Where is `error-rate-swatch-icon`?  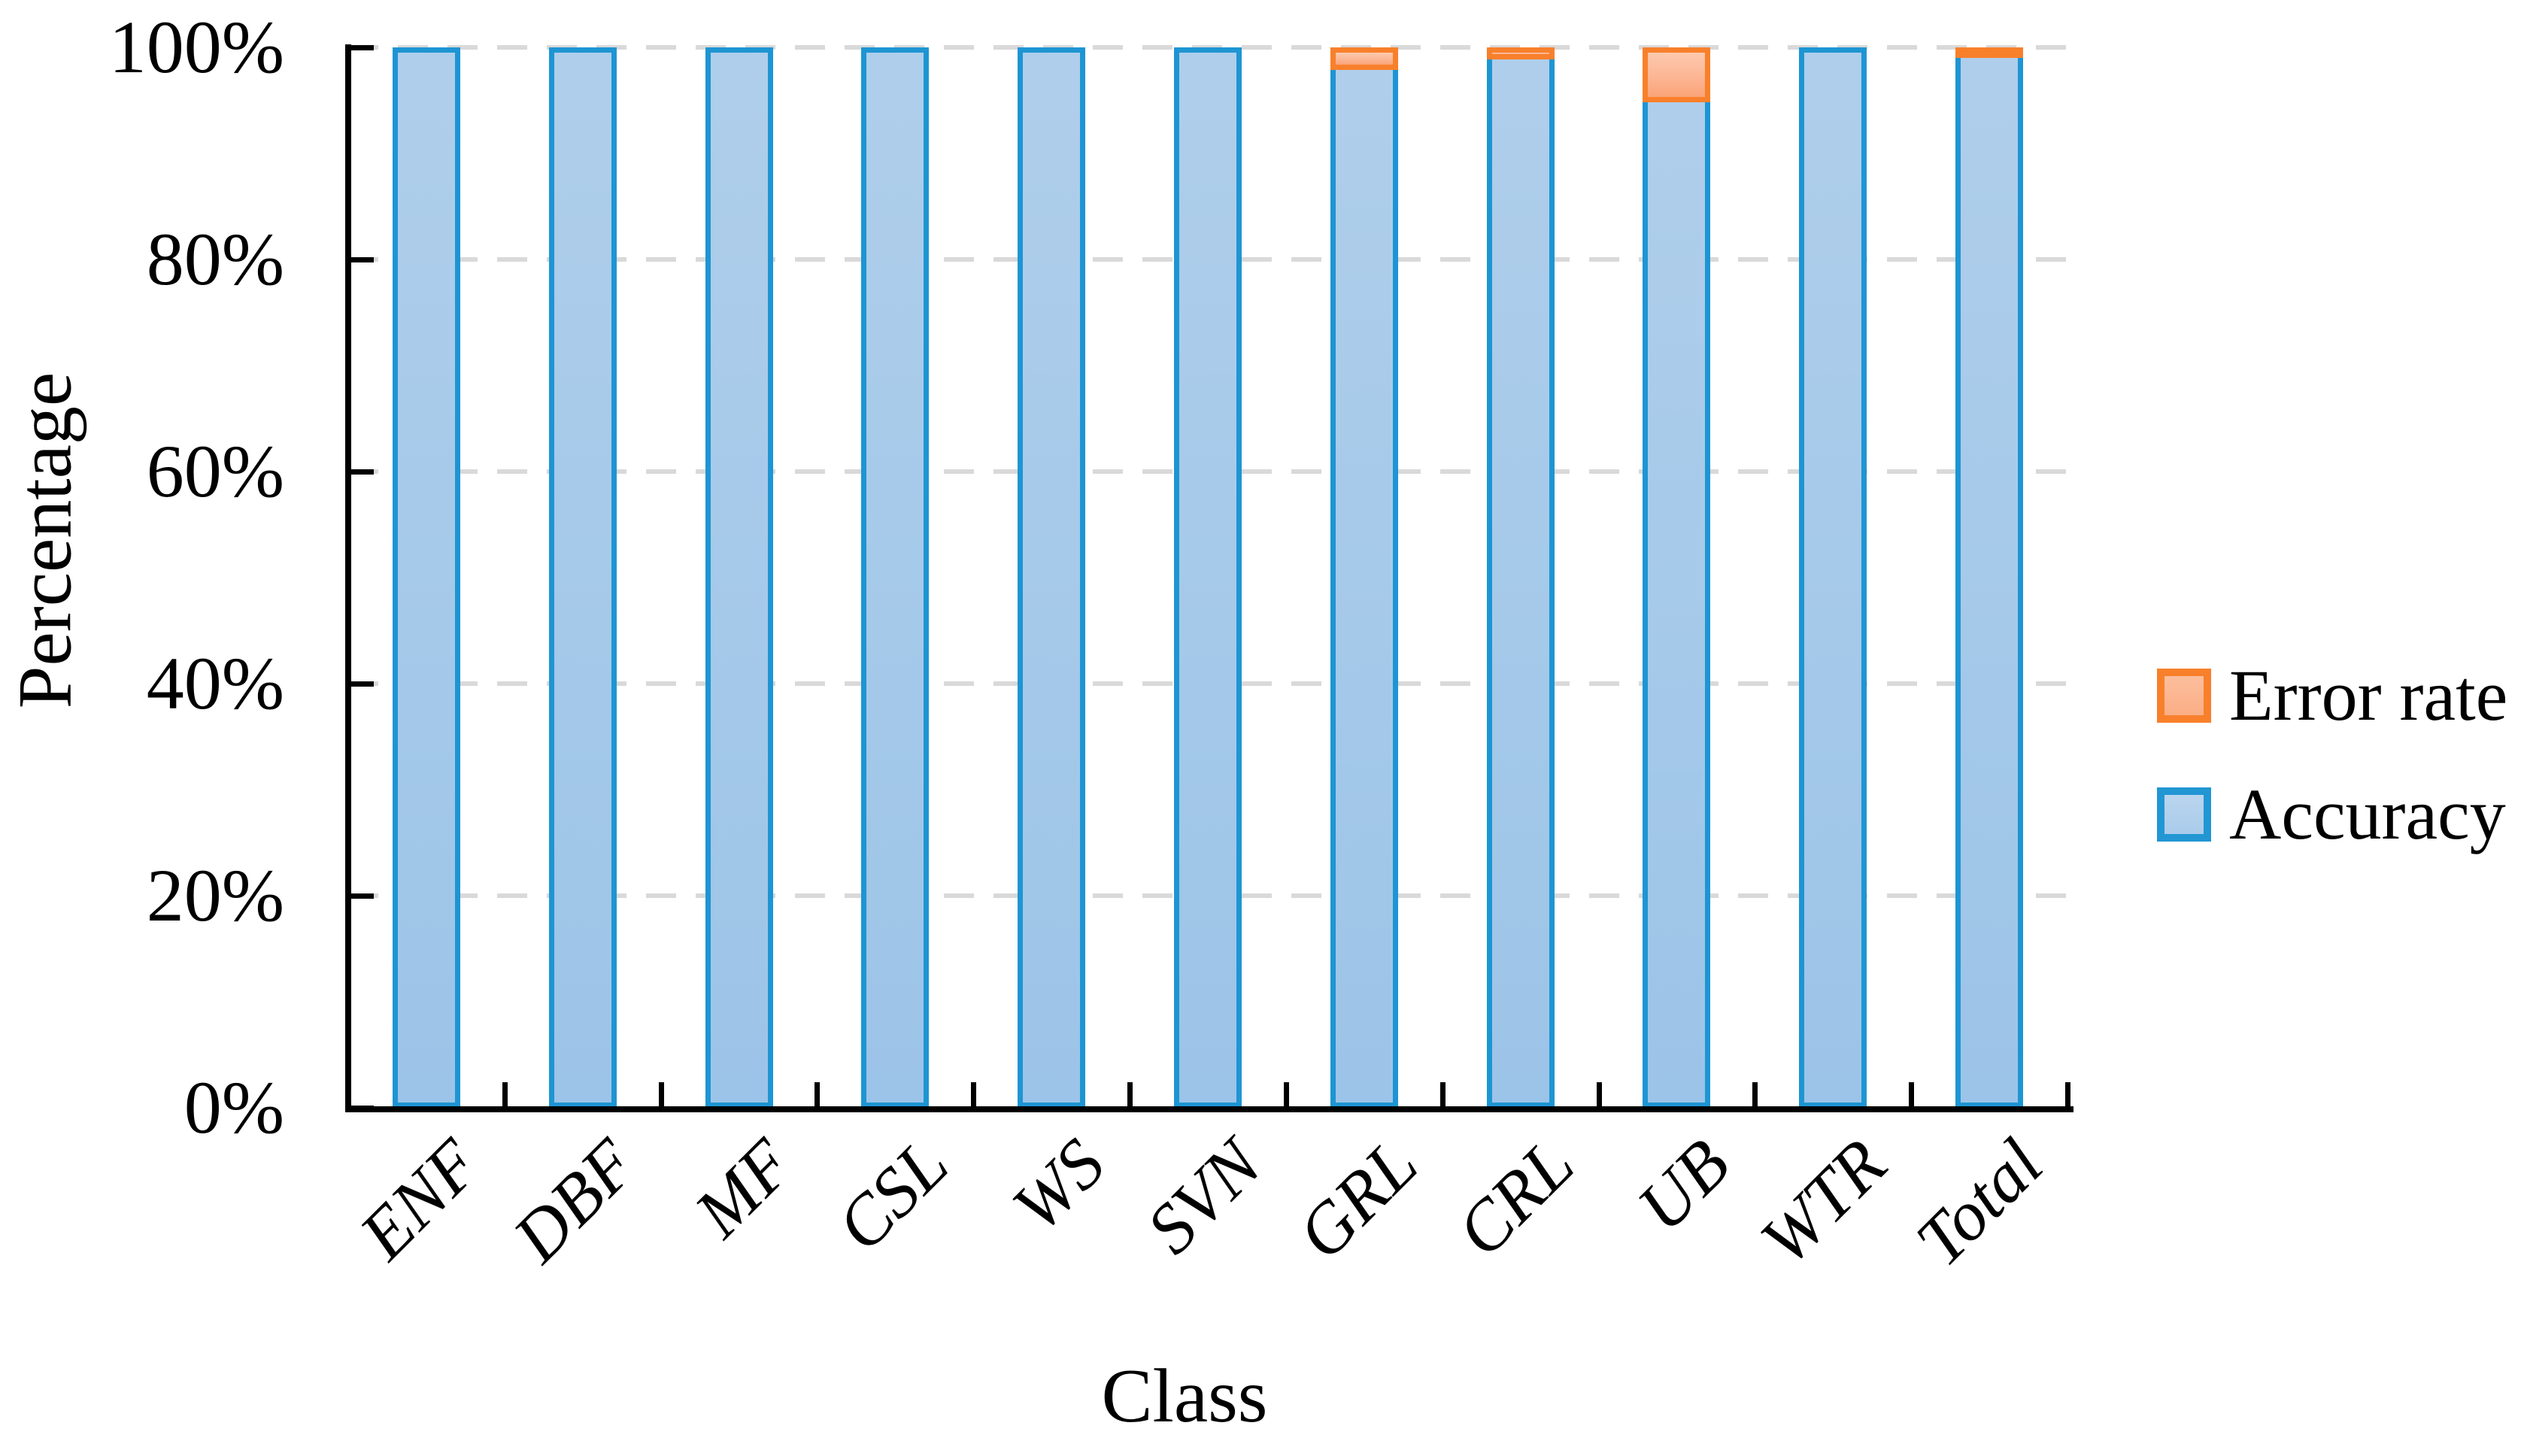 error-rate-swatch-icon is located at coordinates (2184, 696).